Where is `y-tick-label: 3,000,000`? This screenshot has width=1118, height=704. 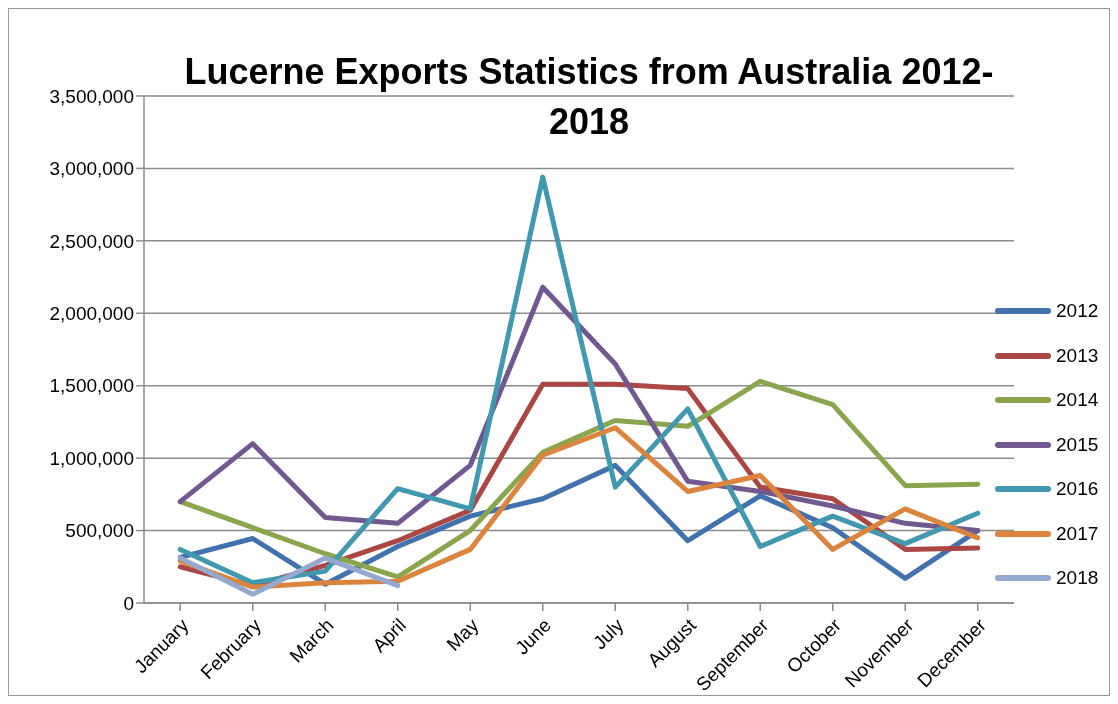
y-tick-label: 3,000,000 is located at coordinates (91, 169).